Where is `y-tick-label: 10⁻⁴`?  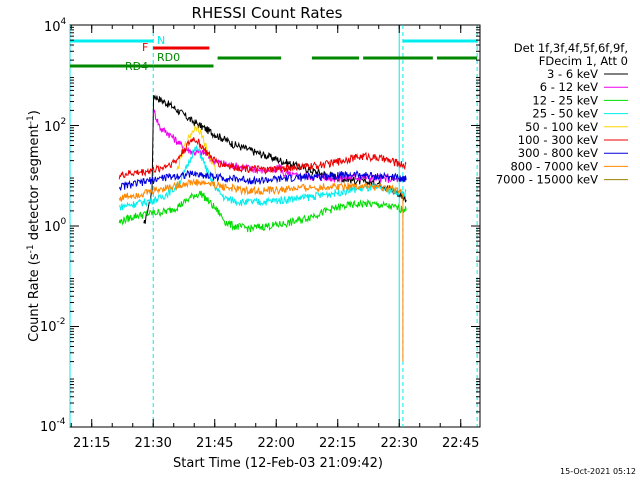 y-tick-label: 10⁻⁴ is located at coordinates (53, 426).